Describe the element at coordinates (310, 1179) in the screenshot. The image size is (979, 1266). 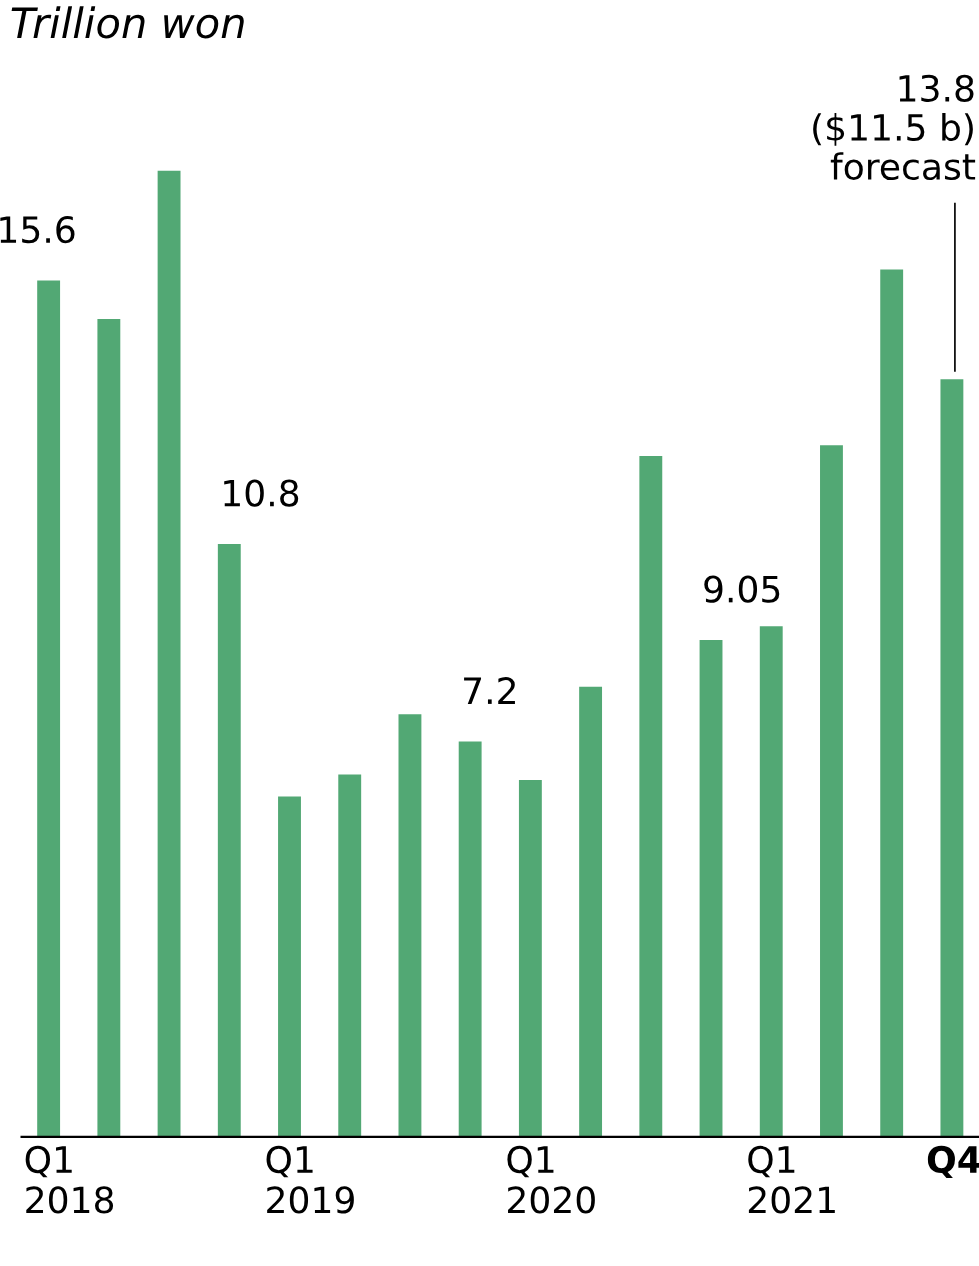
I see `x-tick-label: Q1 2019` at that location.